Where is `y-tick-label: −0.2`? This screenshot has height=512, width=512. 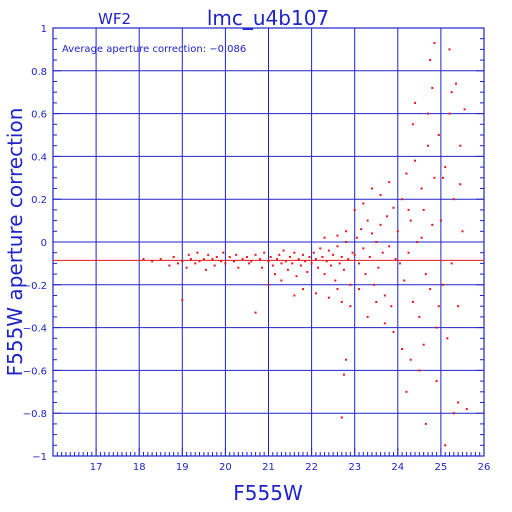
y-tick-label: −0.2 is located at coordinates (35, 286).